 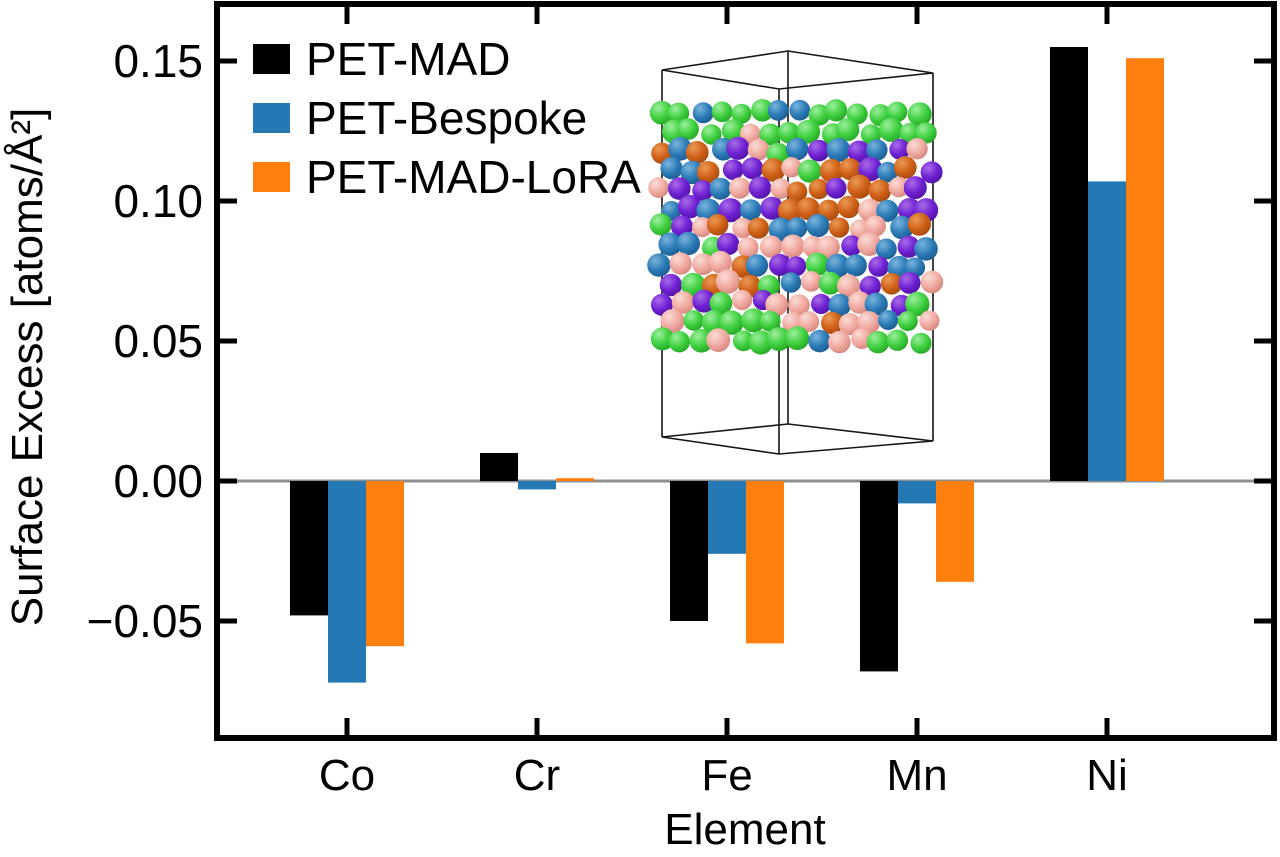 What do you see at coordinates (499, 467) in the screenshot?
I see `bar-pet-mad-cr` at bounding box center [499, 467].